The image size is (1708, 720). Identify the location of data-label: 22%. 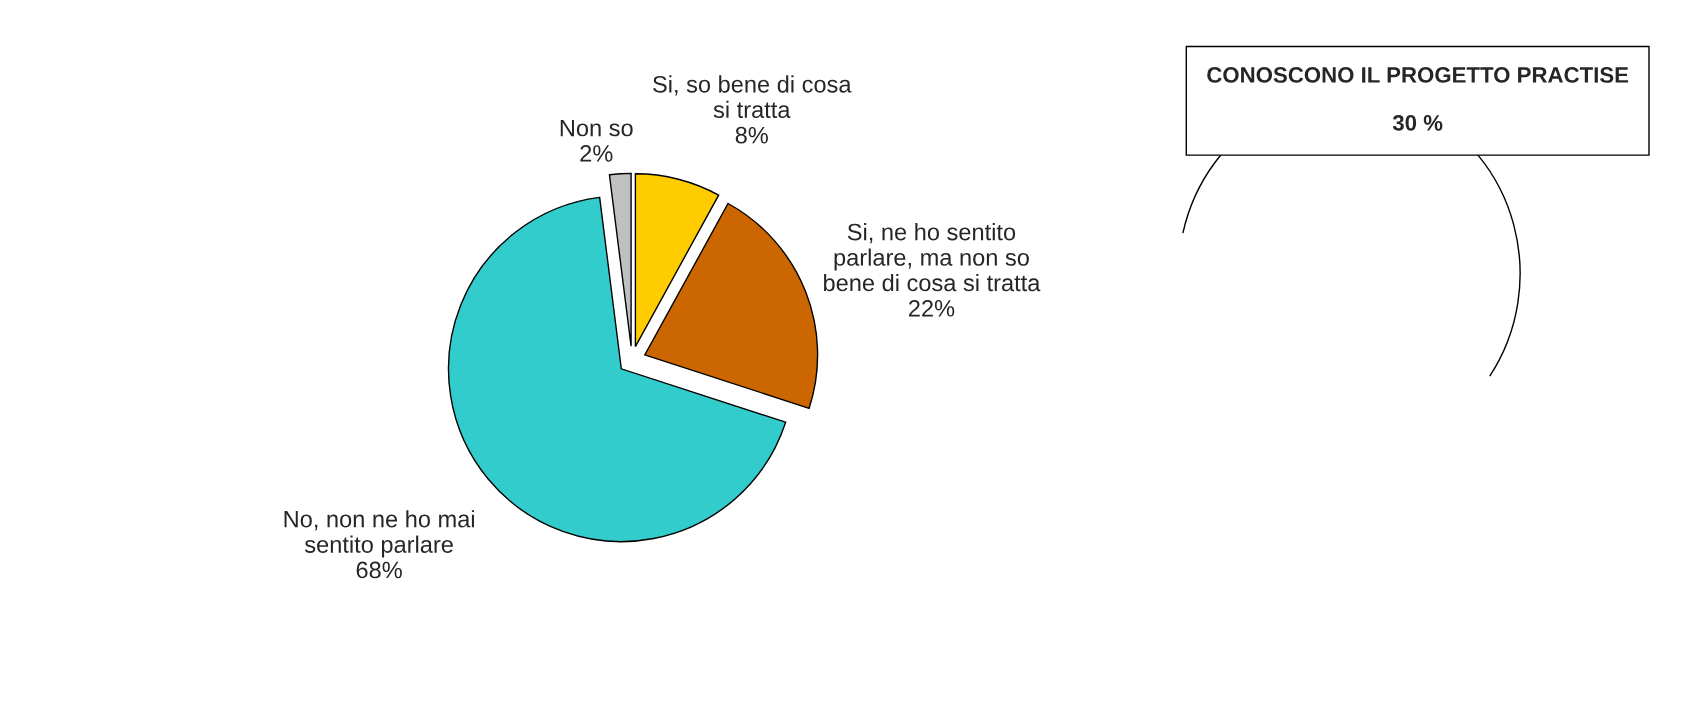
(932, 308).